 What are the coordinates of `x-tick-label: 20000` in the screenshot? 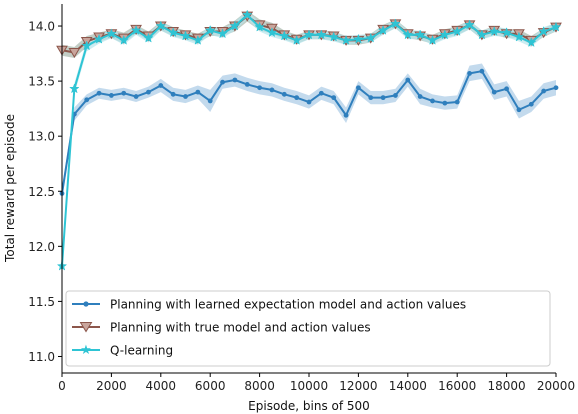 It's located at (556, 386).